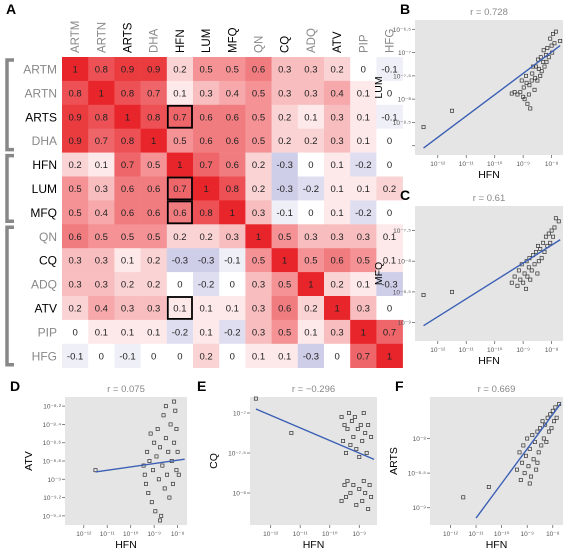 Image resolution: width=567 pixels, height=557 pixels. Describe the element at coordinates (127, 69) in the screenshot. I see `heatmap-cell-value: 0.9` at that location.